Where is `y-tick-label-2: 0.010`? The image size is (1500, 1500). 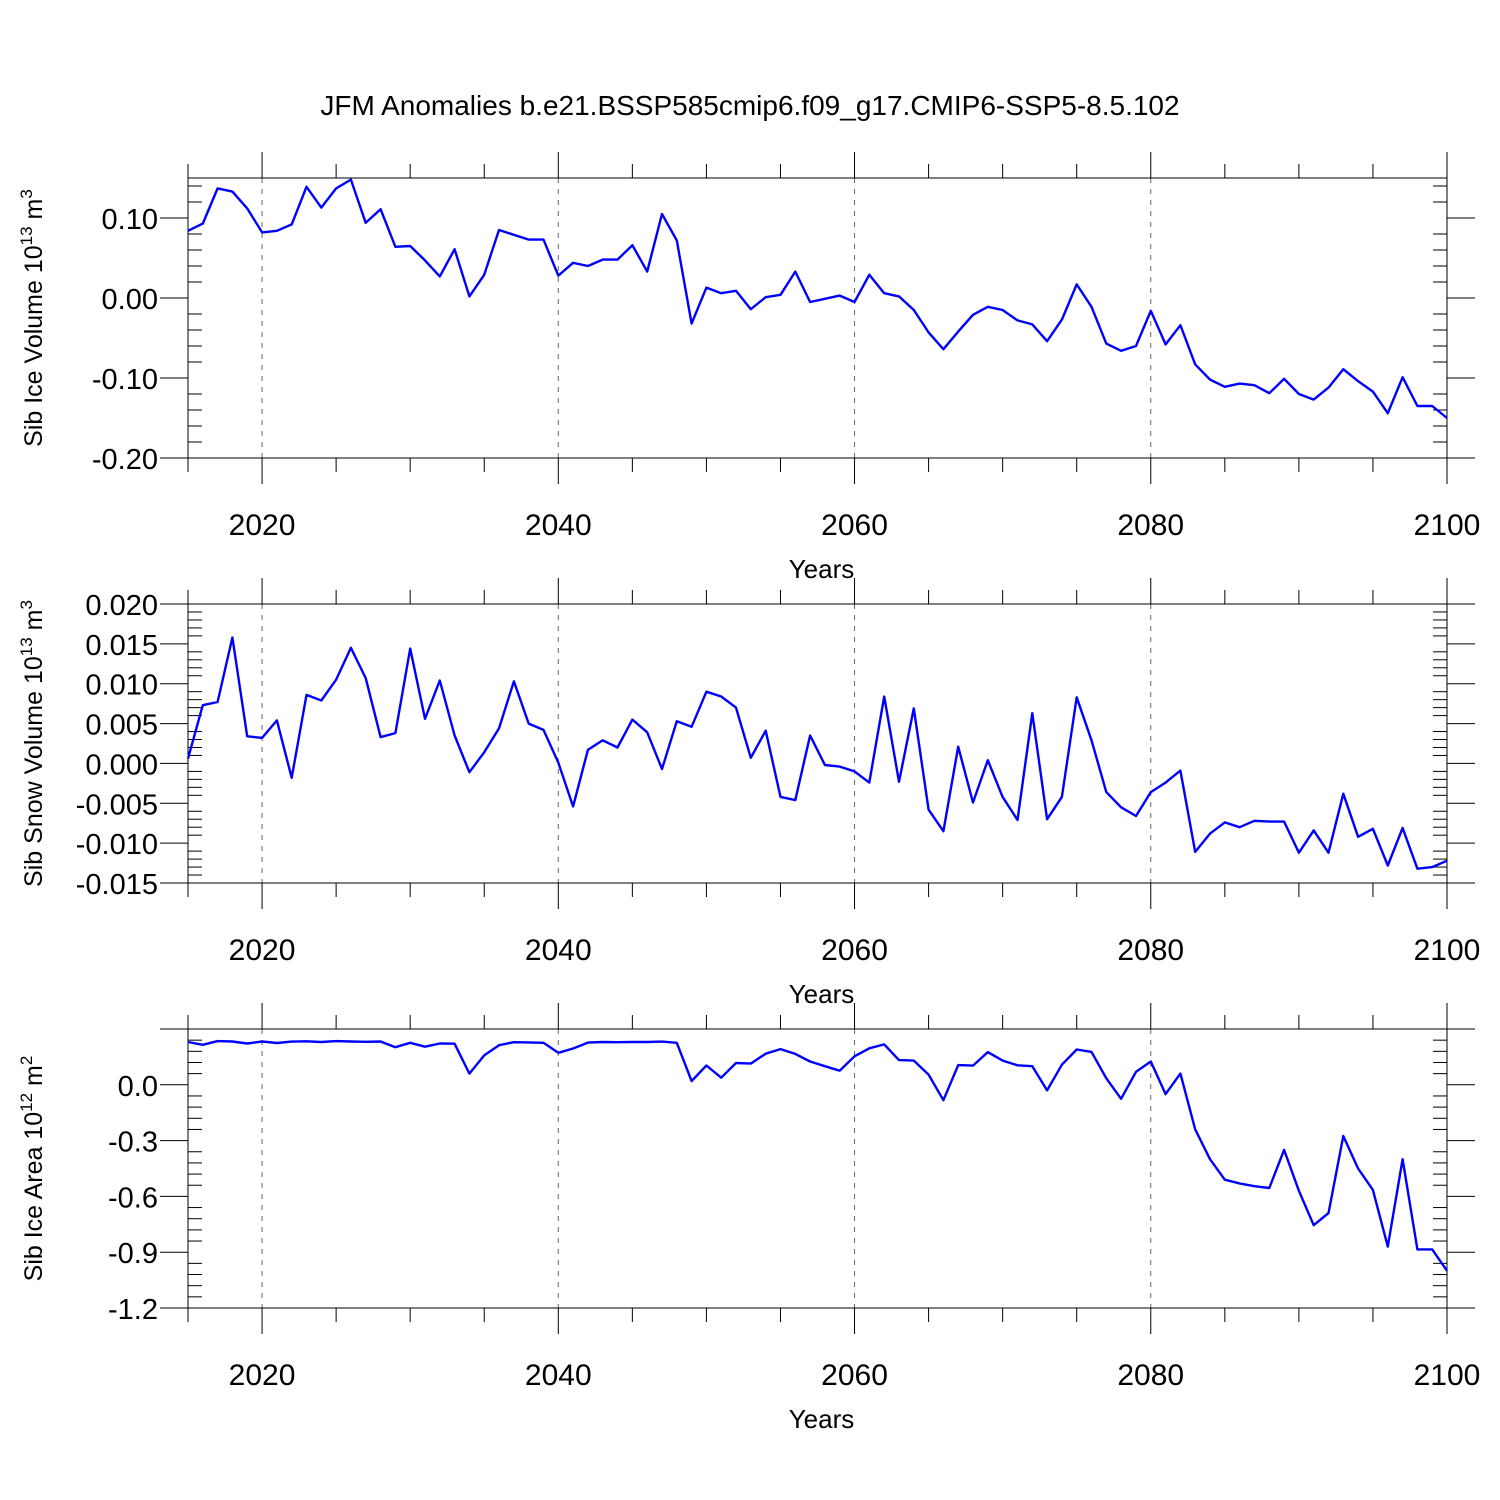
y-tick-label-2: 0.010 is located at coordinates (121, 686).